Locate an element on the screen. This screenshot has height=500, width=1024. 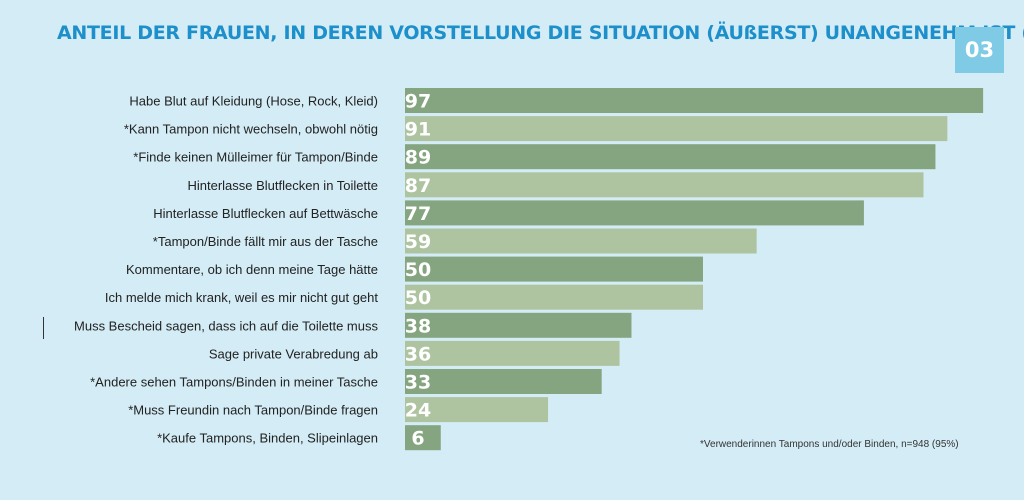
bar-value-label: 91 is located at coordinates (418, 130).